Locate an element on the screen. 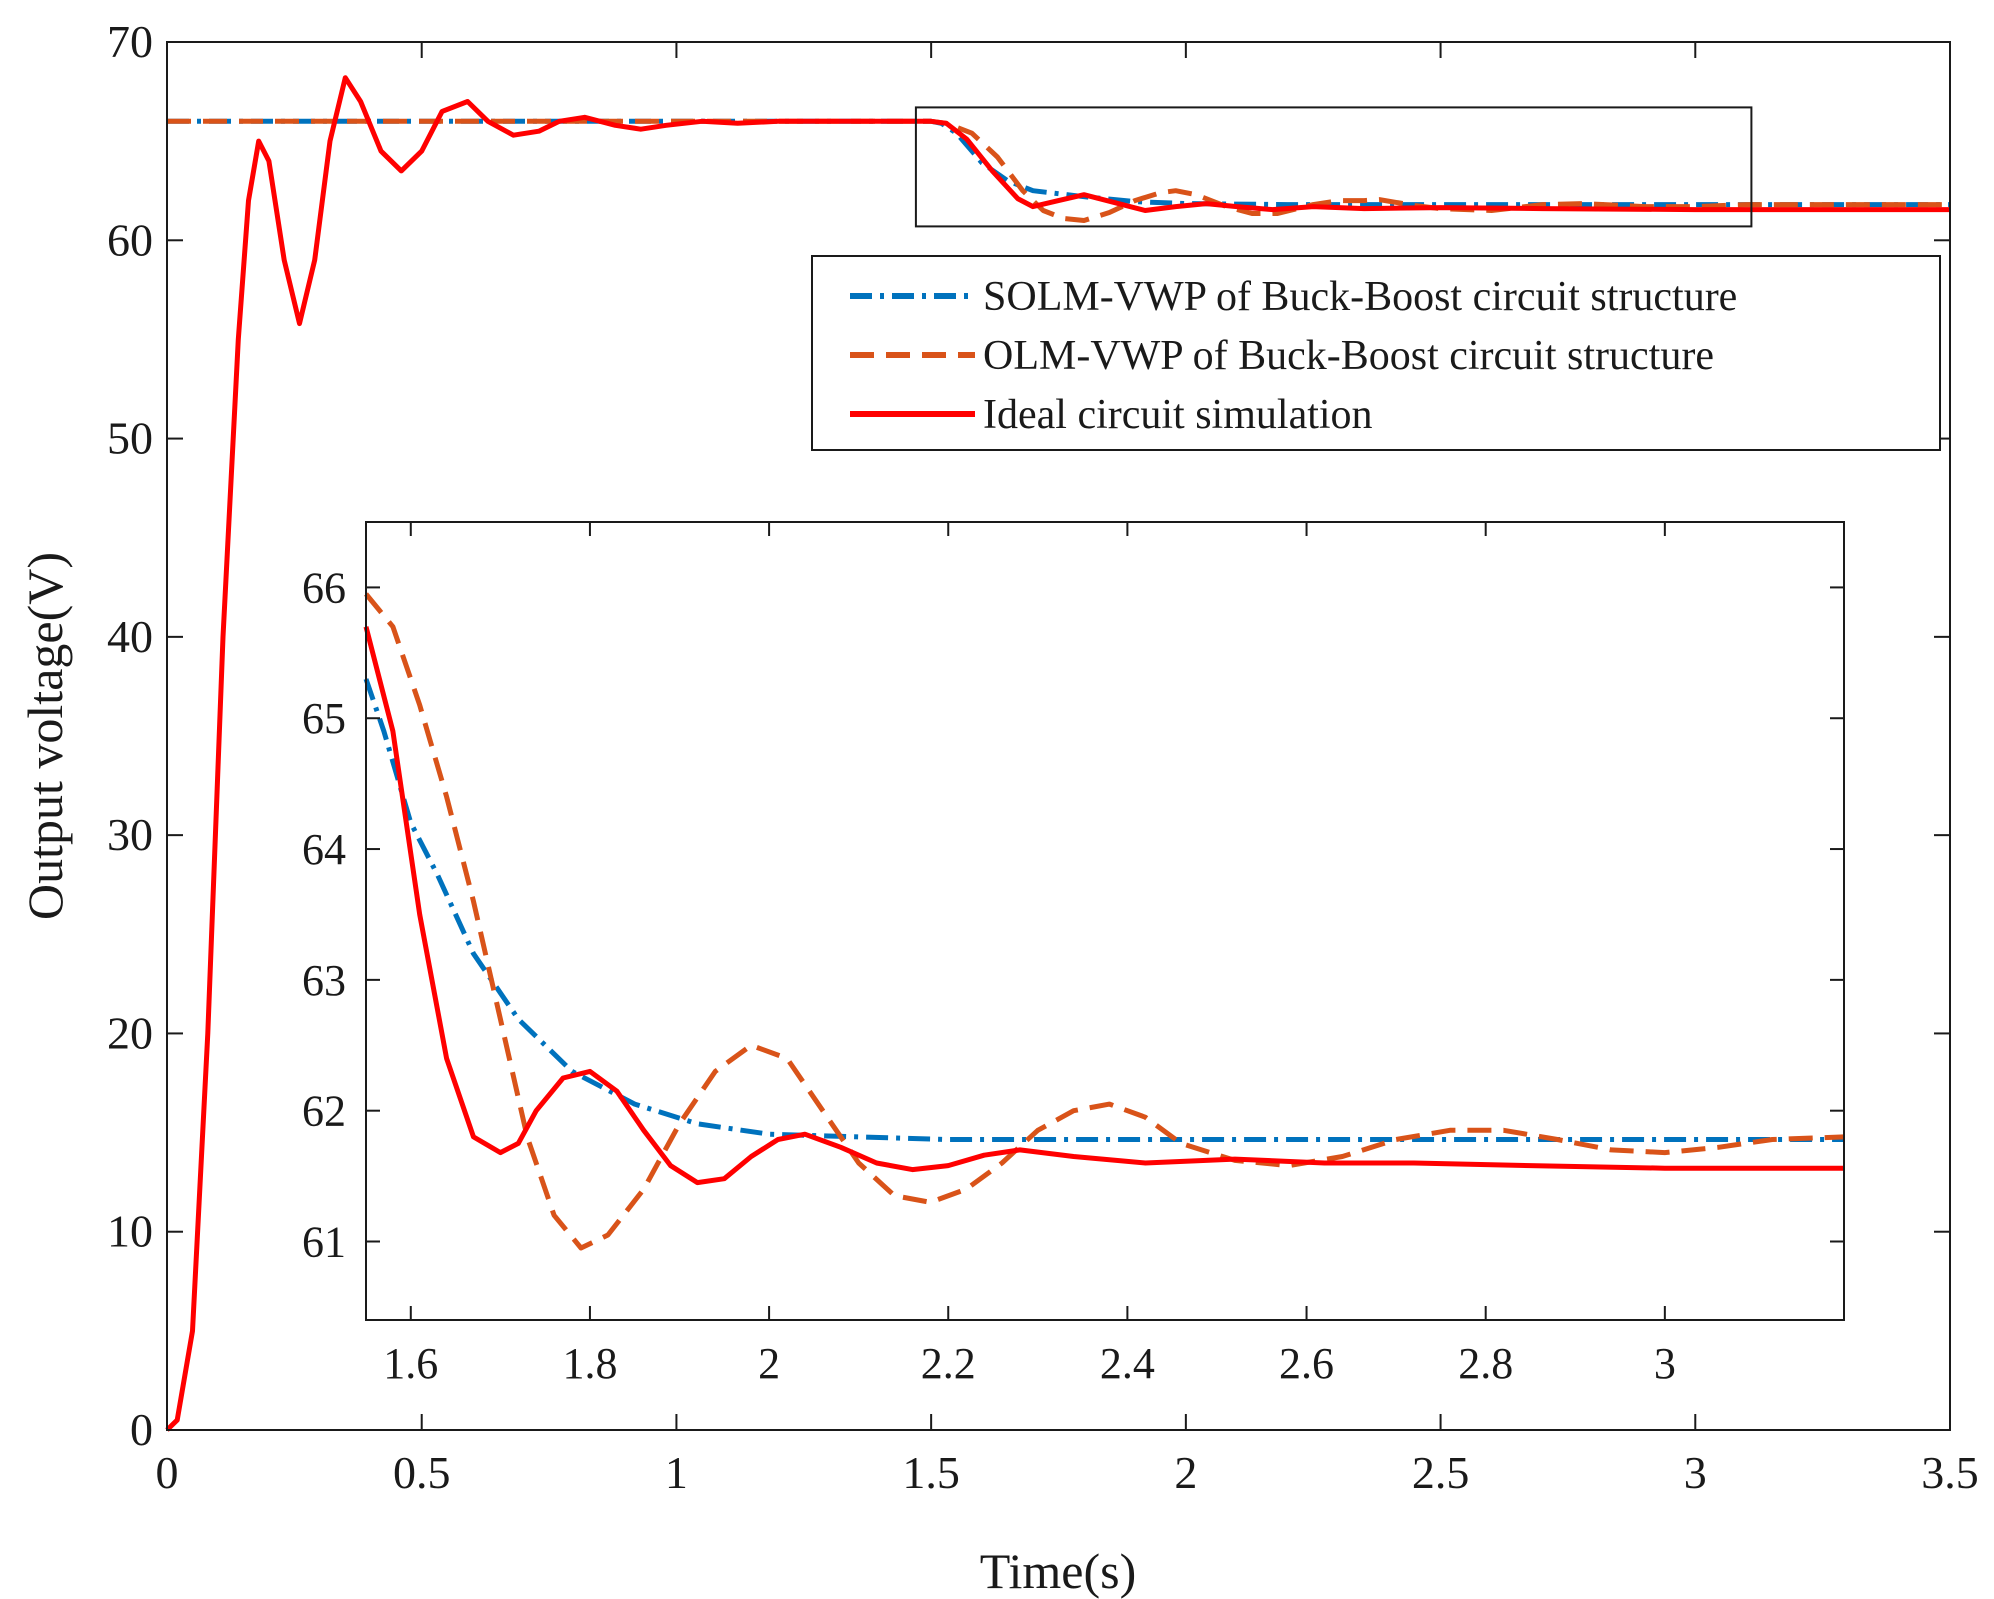 This screenshot has width=1994, height=1599. main-y-tick-label: 40 is located at coordinates (130, 636).